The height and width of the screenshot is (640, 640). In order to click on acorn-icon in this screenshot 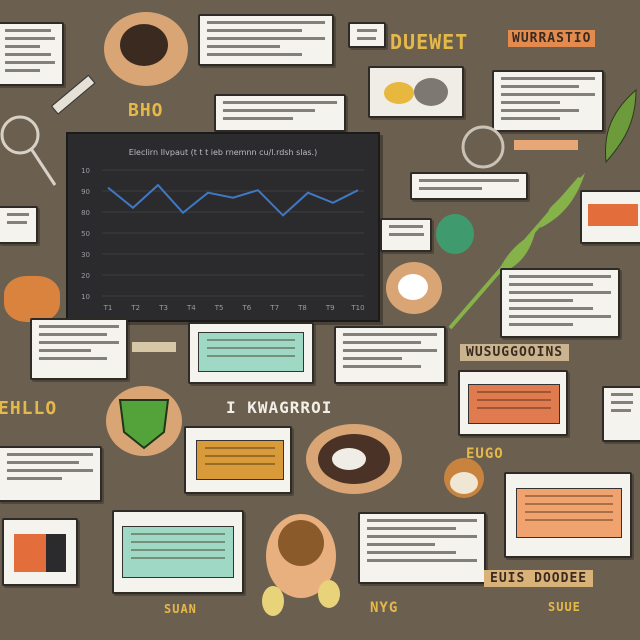, I will do `click(464, 478)`.